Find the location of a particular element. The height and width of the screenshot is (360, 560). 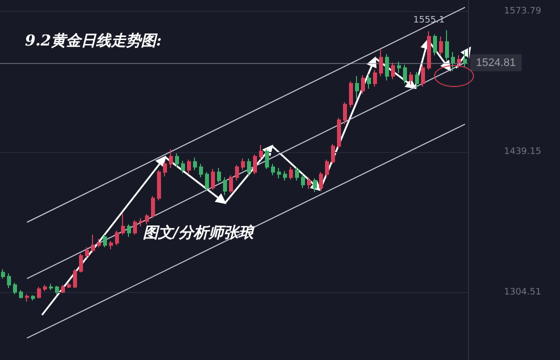

y-tick-label: 1573.79 is located at coordinates (523, 11).